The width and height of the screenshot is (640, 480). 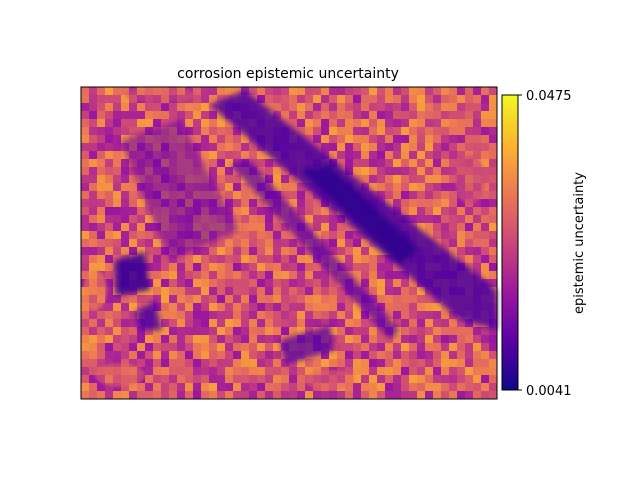 What do you see at coordinates (288, 74) in the screenshot?
I see `chart-title: corrosion epistemic uncertainty` at bounding box center [288, 74].